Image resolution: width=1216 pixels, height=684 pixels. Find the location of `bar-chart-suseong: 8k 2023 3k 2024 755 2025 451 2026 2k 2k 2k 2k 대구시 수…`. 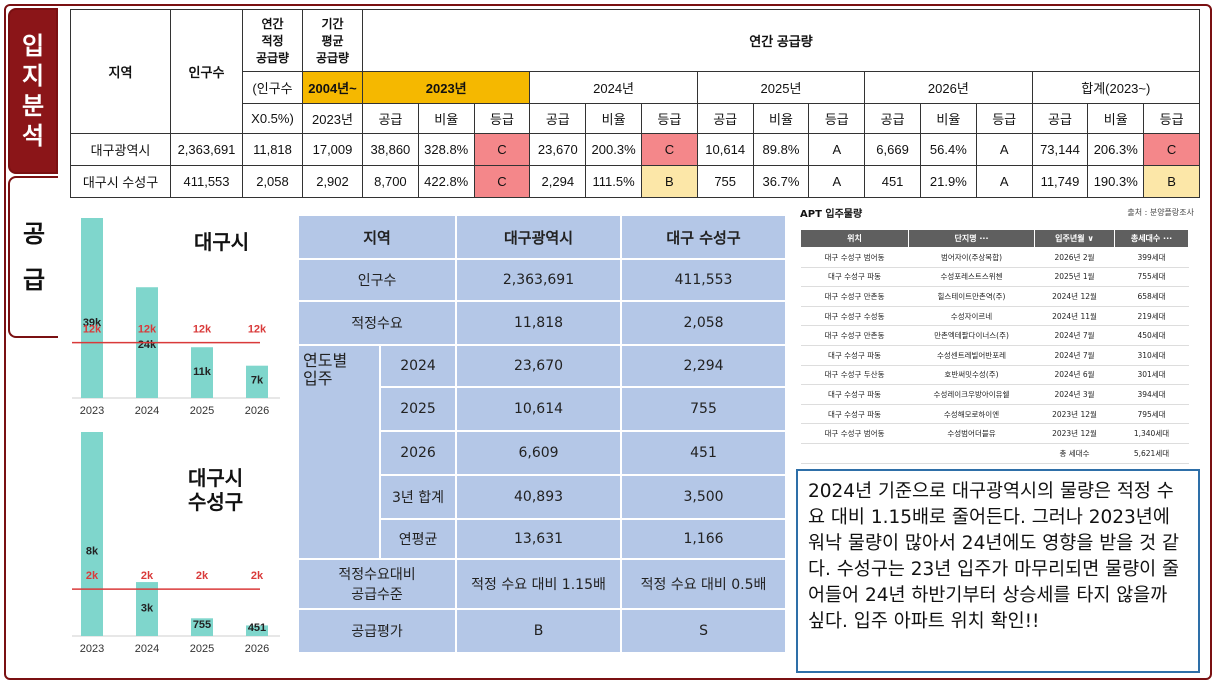

bar-chart-suseong: 8k 2023 3k 2024 755 2025 451 2026 2k 2k 2k 2k 대구시 수… is located at coordinates (178, 544).